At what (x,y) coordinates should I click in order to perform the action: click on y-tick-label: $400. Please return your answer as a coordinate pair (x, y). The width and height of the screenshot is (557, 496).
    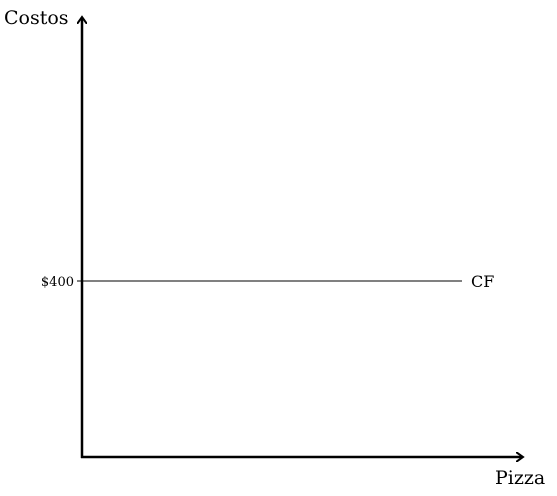
    Looking at the image, I should click on (57, 282).